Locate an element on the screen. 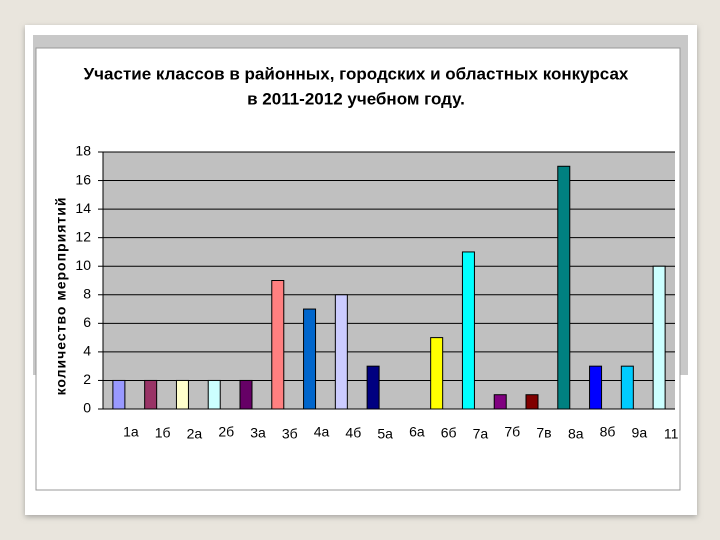 This screenshot has height=540, width=720. x-tick-label: 9а is located at coordinates (640, 433).